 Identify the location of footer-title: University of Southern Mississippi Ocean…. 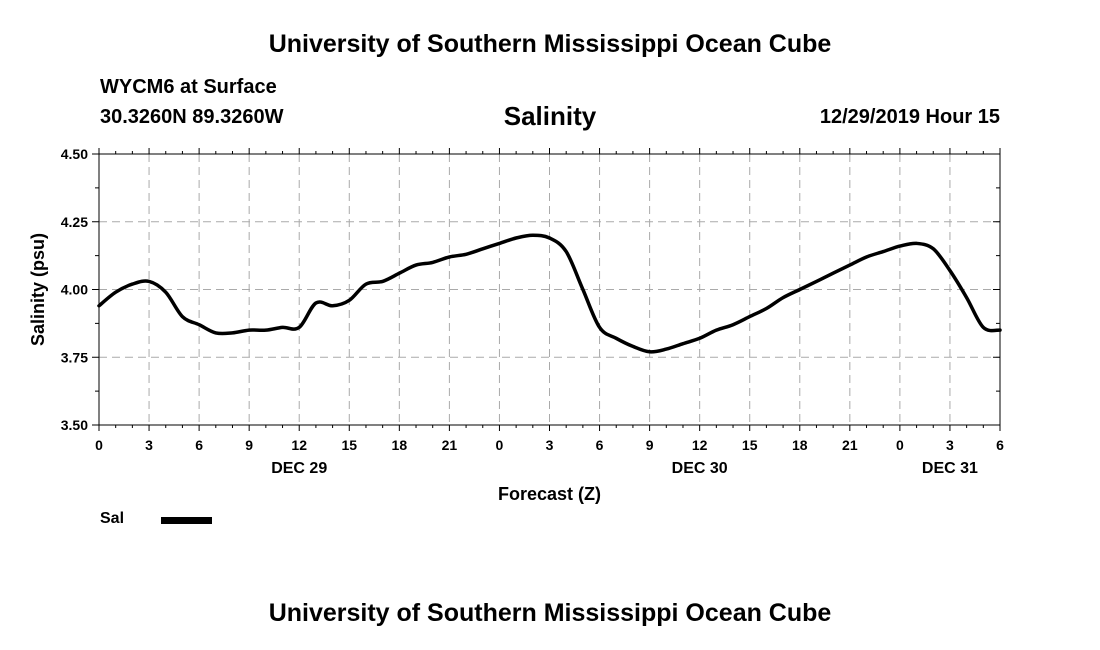
(550, 613).